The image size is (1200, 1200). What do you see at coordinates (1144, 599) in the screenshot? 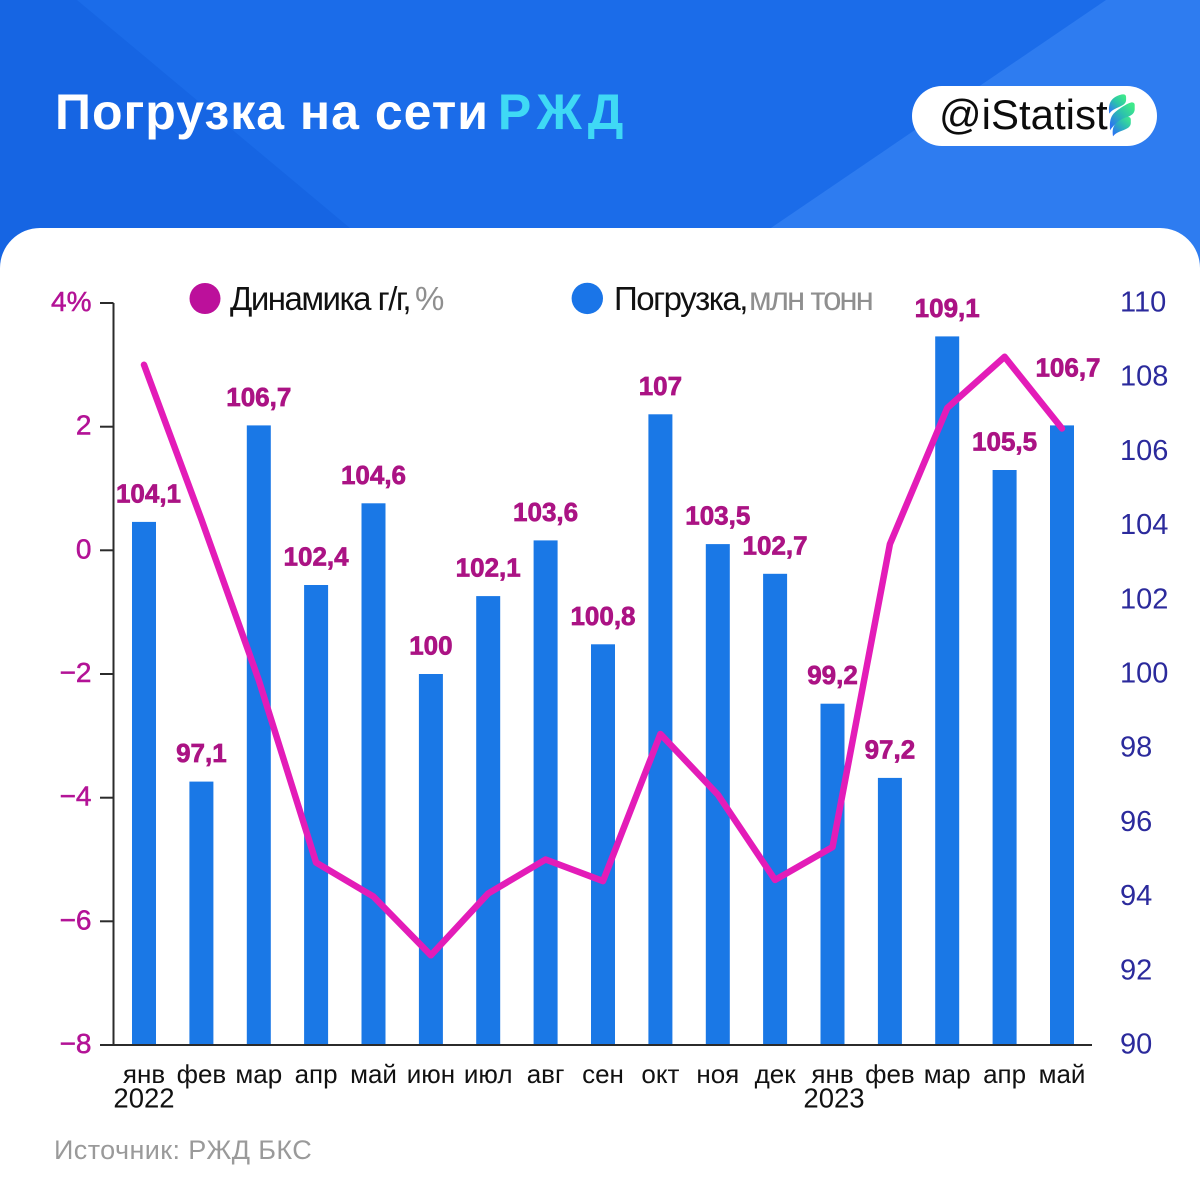
I see `svg-text: 102` at bounding box center [1144, 599].